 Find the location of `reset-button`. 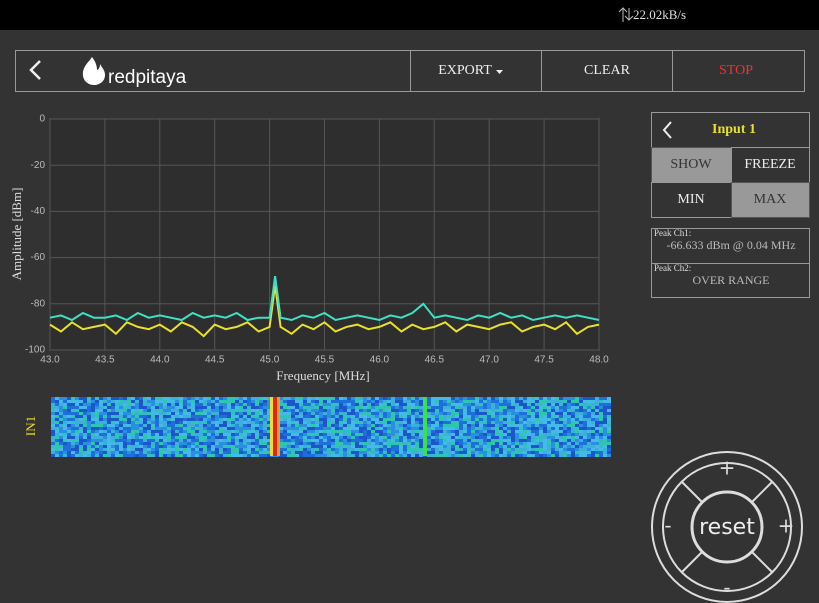

reset-button is located at coordinates (727, 527).